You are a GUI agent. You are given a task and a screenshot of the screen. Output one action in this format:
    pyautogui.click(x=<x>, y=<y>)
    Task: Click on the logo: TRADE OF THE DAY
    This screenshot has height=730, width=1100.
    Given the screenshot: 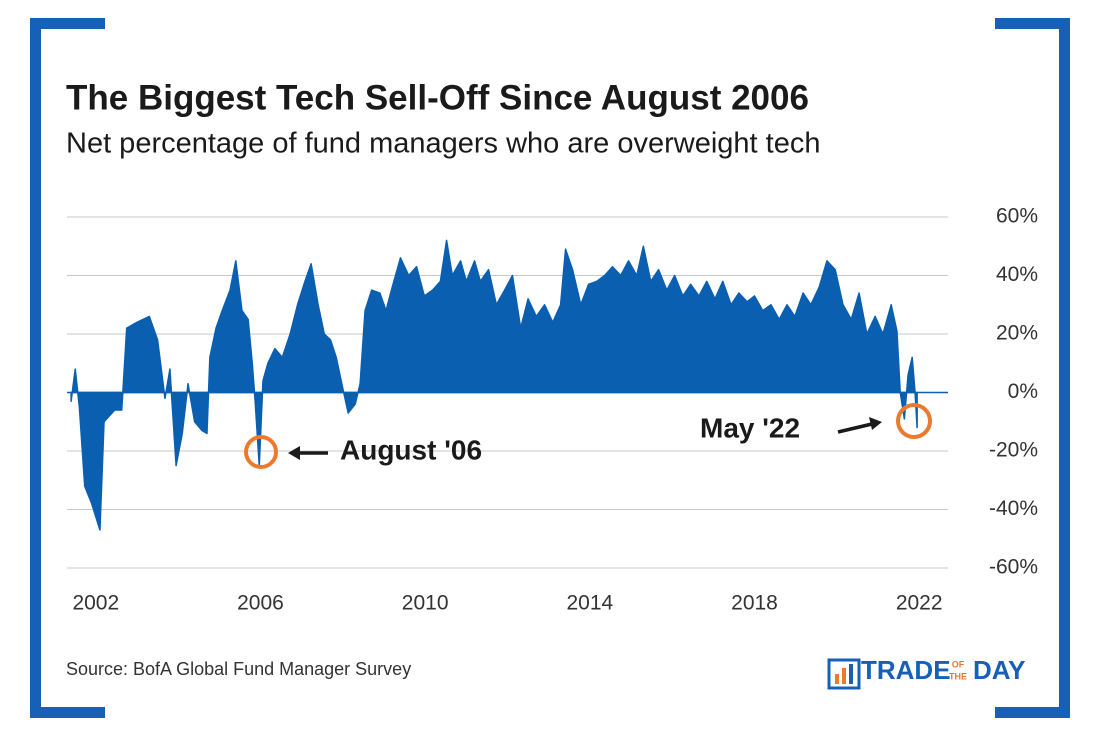 What is the action you would take?
    pyautogui.click(x=926, y=672)
    